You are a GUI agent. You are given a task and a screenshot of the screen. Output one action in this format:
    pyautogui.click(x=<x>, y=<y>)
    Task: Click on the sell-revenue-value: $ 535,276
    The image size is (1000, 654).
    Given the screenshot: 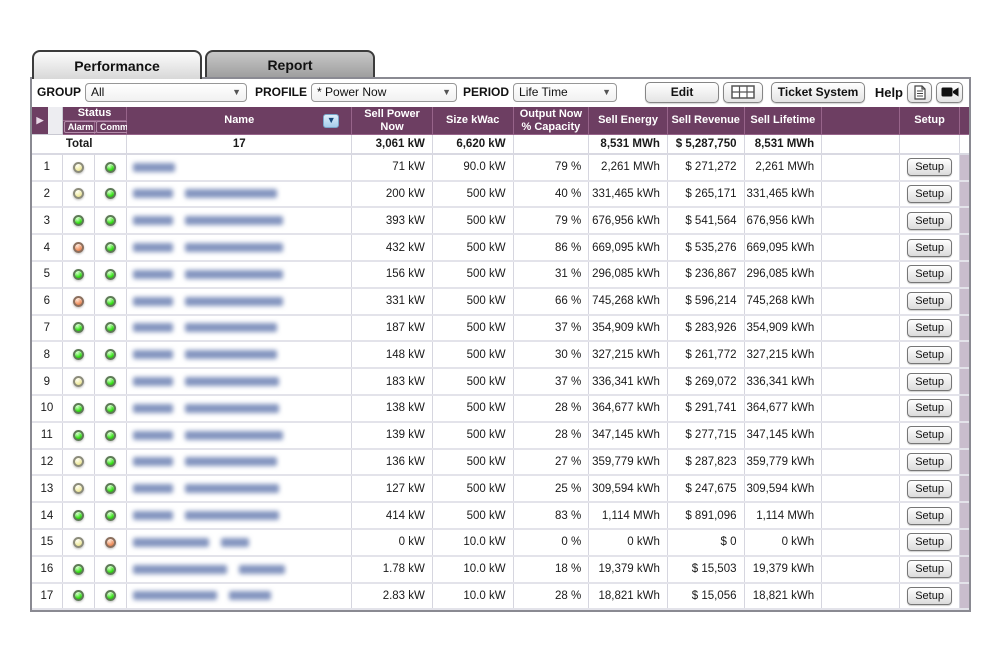 What is the action you would take?
    pyautogui.click(x=706, y=248)
    